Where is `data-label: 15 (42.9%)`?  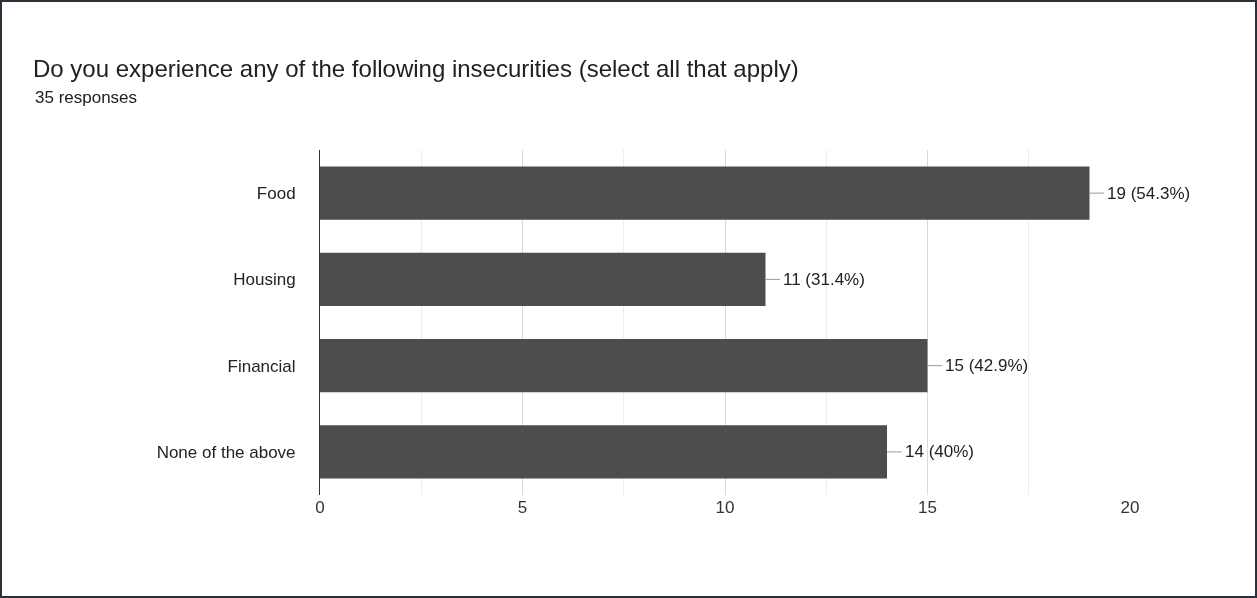 data-label: 15 (42.9%) is located at coordinates (987, 365).